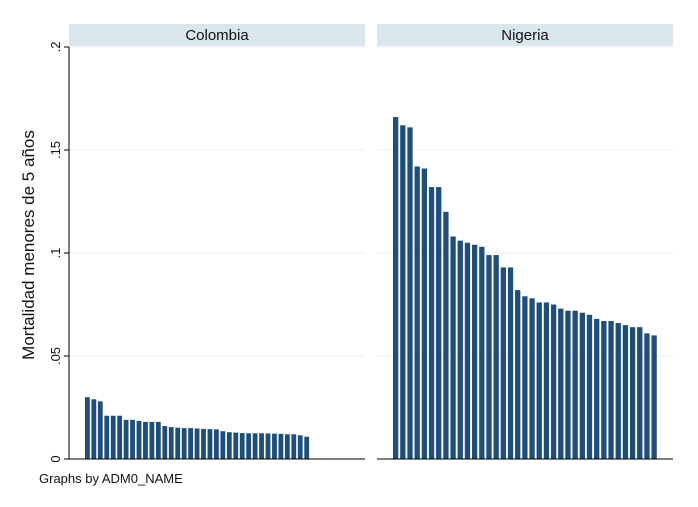  What do you see at coordinates (55, 150) in the screenshot?
I see `y-tick-label: .15` at bounding box center [55, 150].